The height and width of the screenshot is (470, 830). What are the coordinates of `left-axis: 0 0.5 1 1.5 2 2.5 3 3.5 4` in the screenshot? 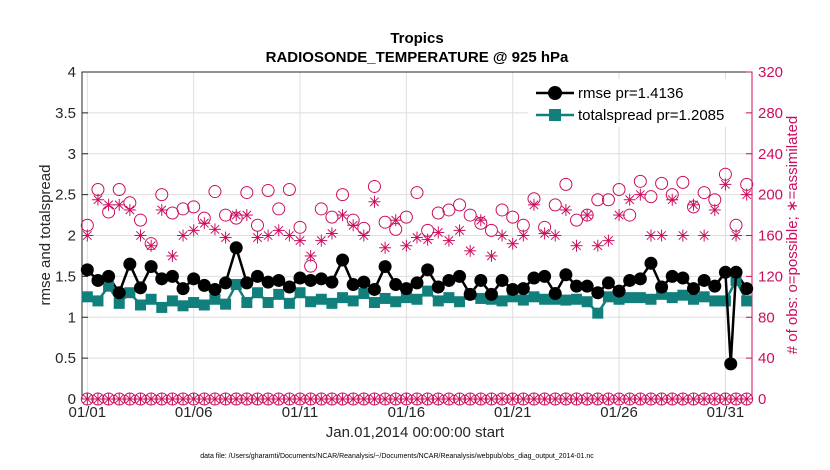 It's located at (71, 236).